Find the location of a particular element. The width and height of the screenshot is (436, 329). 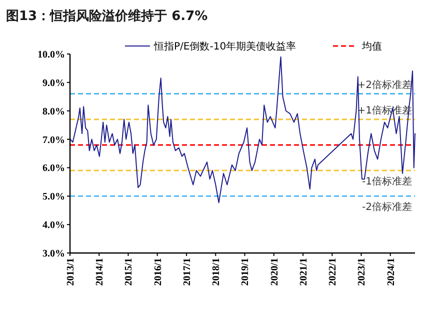

y-tick-label: 4.0% is located at coordinates (53, 226).